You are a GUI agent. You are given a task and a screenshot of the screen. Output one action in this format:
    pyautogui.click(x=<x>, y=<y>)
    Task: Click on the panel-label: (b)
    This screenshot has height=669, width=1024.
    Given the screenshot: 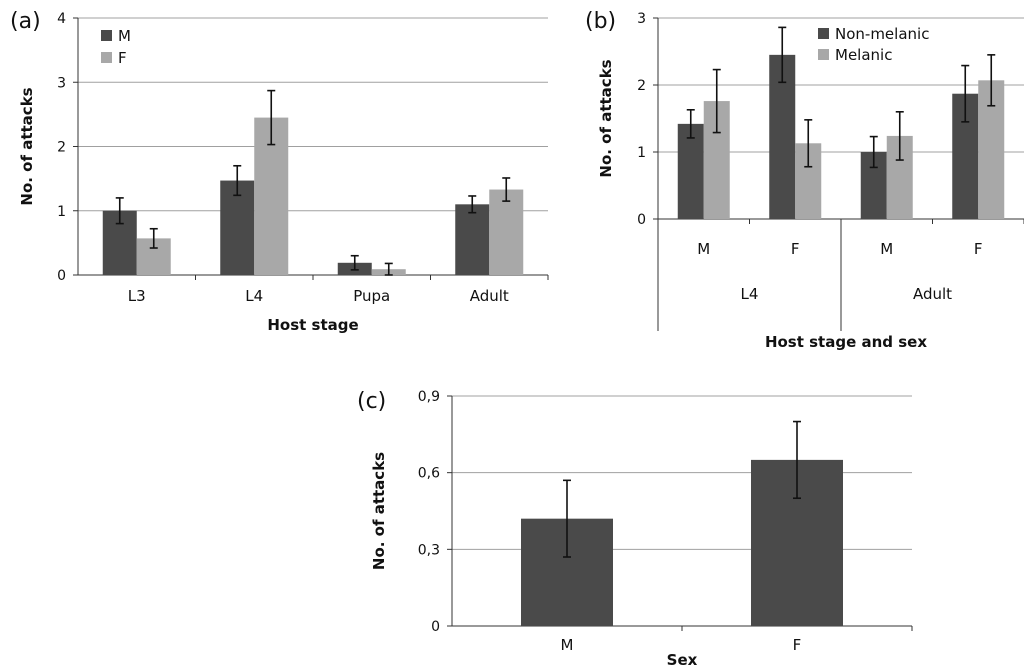 What is the action you would take?
    pyautogui.click(x=600, y=21)
    